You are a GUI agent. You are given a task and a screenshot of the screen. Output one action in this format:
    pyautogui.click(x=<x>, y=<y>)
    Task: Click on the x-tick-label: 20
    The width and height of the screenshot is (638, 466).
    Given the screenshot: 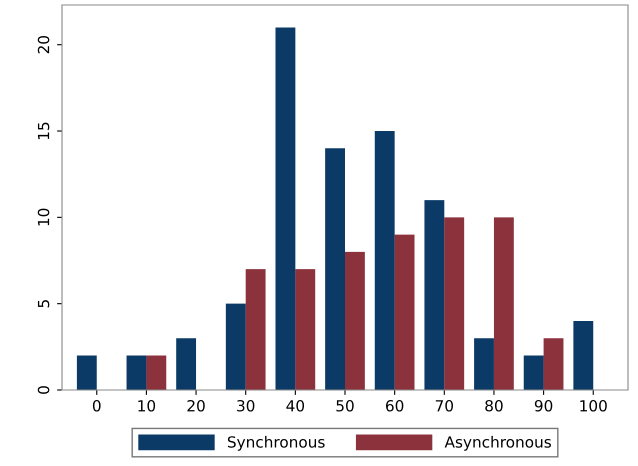 What is the action you would take?
    pyautogui.click(x=196, y=406)
    